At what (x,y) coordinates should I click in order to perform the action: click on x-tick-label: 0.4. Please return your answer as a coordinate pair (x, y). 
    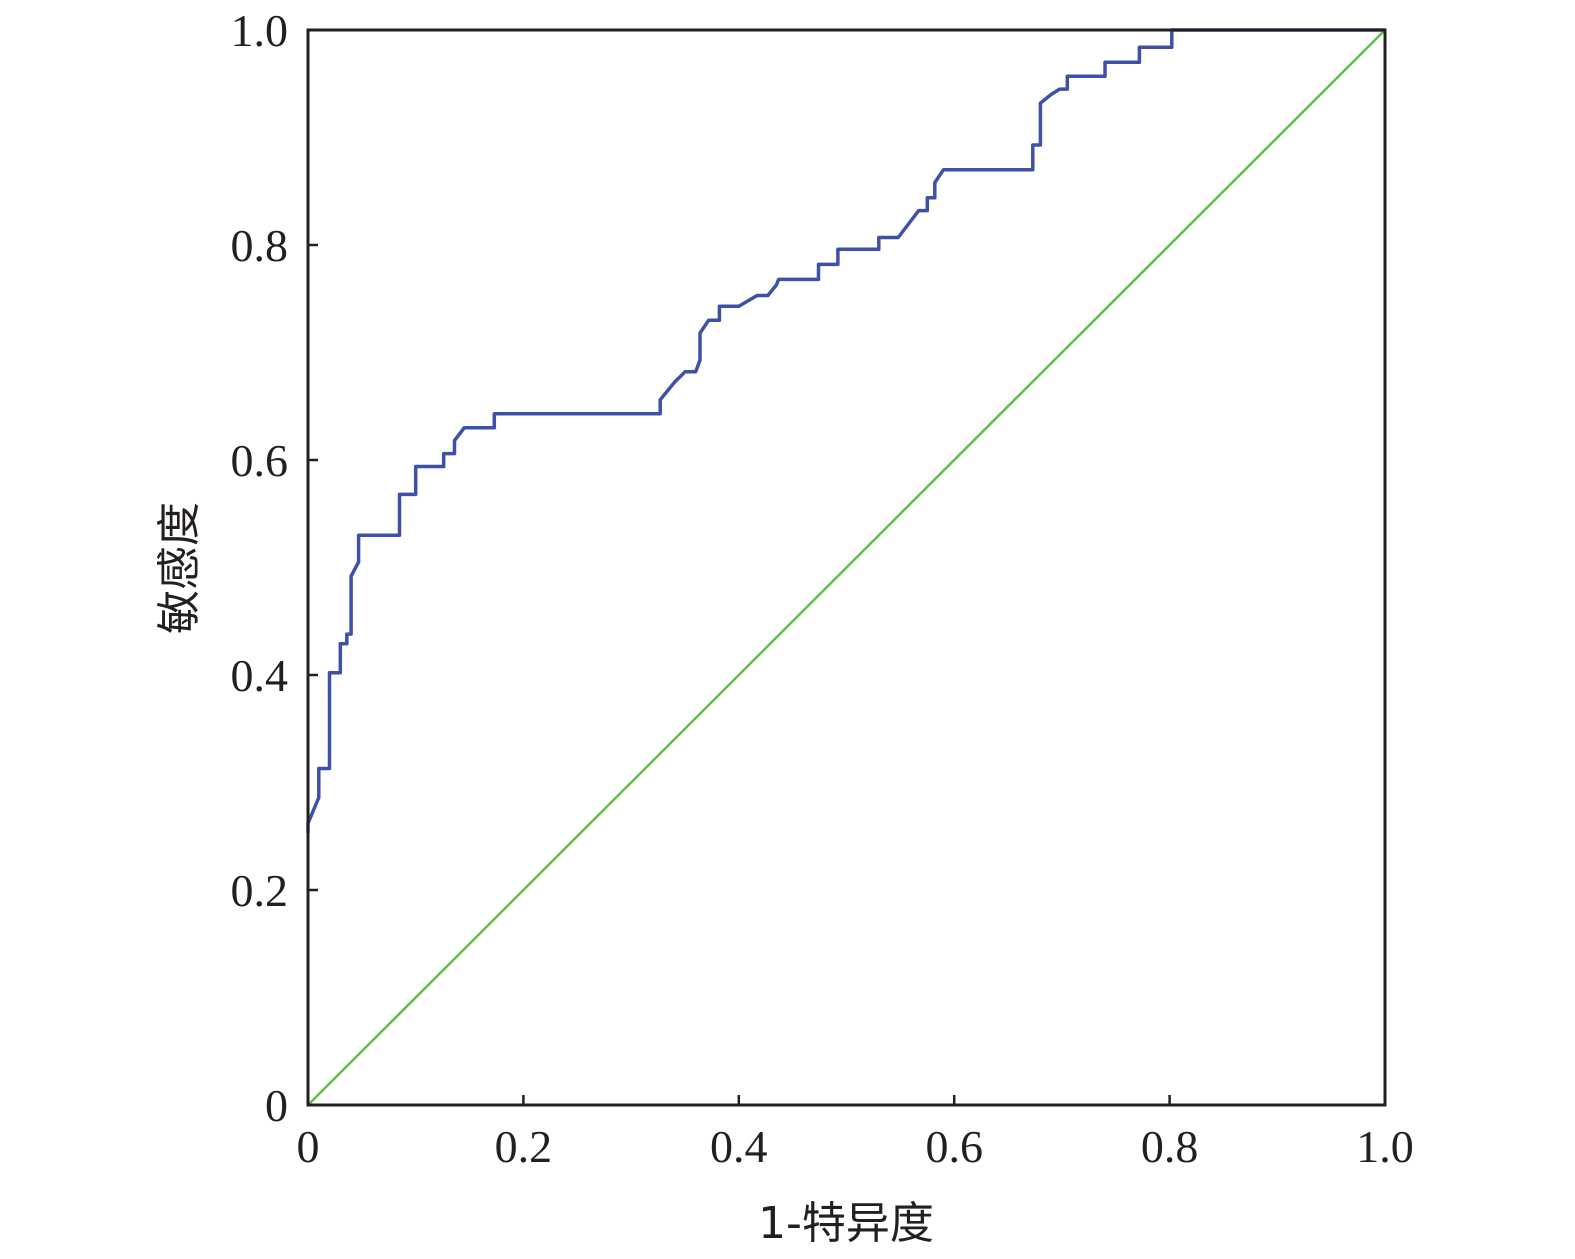
    Looking at the image, I should click on (739, 1146).